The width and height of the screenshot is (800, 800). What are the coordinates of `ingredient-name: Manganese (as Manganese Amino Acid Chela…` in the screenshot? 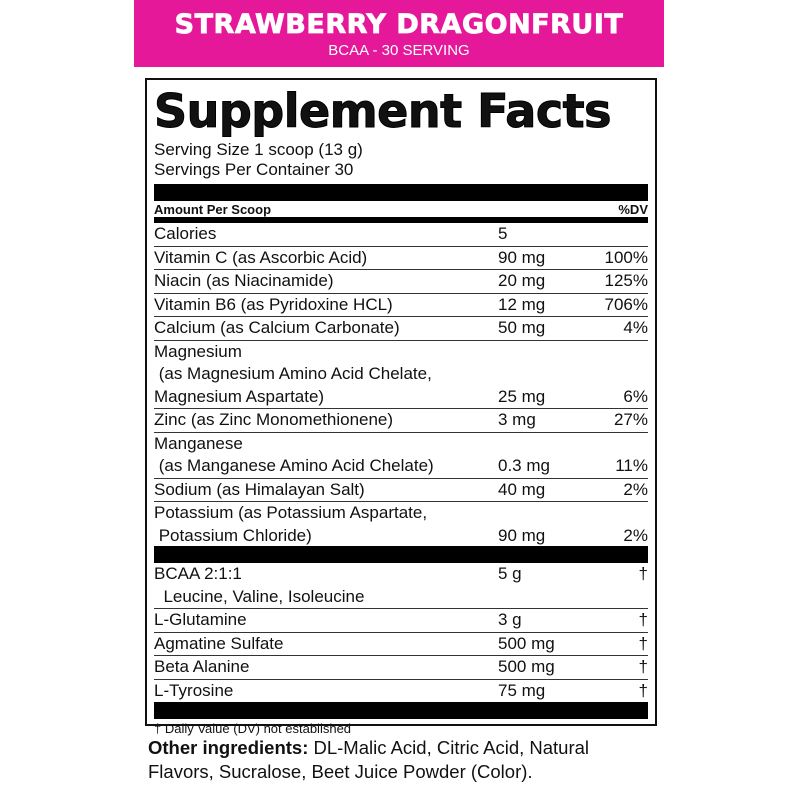 It's located at (294, 454).